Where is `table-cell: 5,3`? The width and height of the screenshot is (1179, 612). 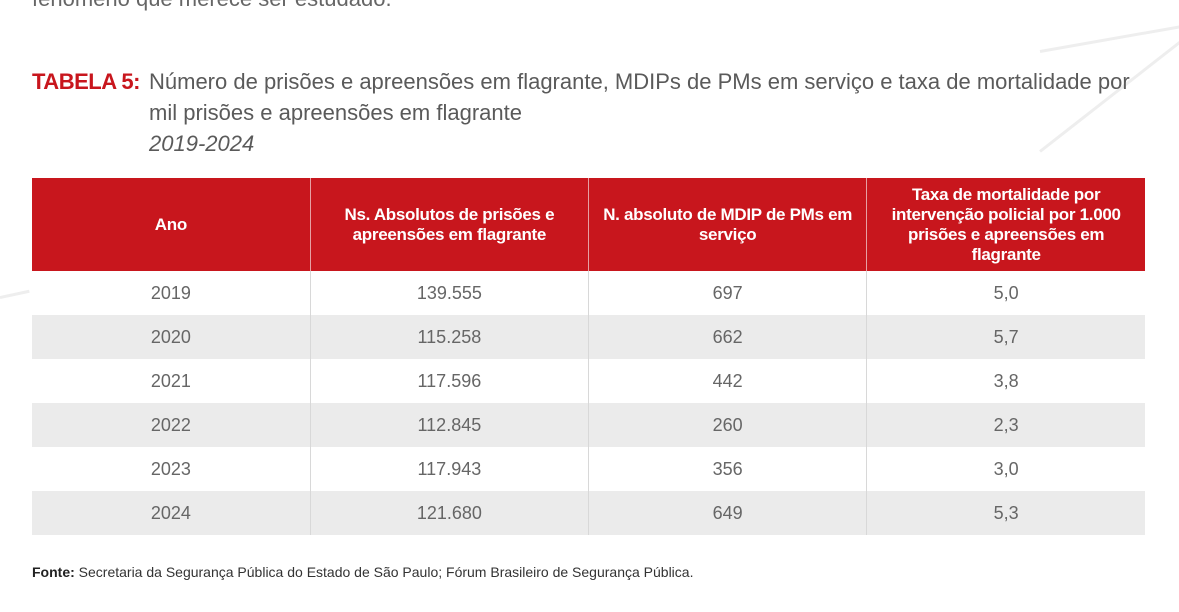 table-cell: 5,3 is located at coordinates (1005, 513).